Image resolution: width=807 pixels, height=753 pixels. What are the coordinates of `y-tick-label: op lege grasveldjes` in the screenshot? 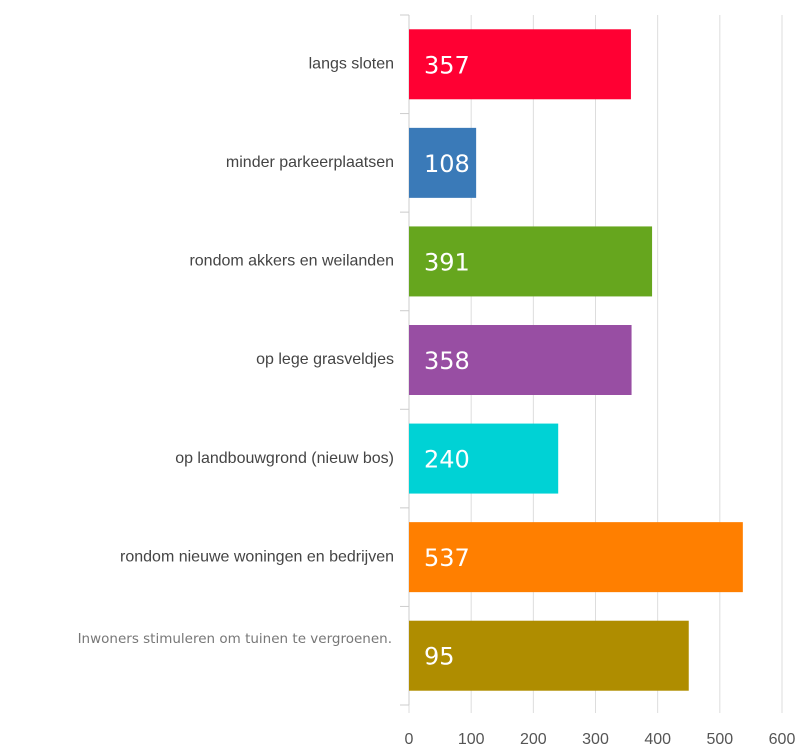 It's located at (325, 359).